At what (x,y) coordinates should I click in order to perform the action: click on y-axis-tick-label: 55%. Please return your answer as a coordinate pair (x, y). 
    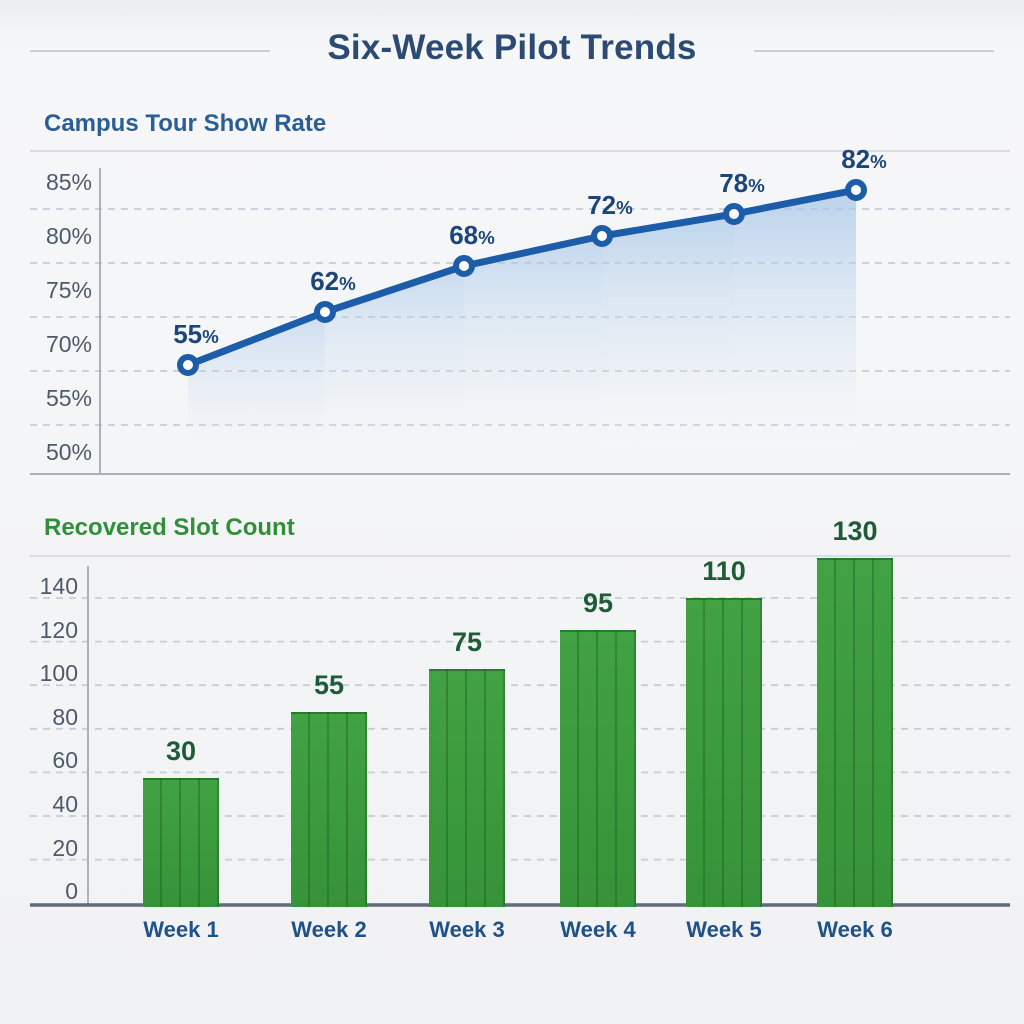
    Looking at the image, I should click on (68, 398).